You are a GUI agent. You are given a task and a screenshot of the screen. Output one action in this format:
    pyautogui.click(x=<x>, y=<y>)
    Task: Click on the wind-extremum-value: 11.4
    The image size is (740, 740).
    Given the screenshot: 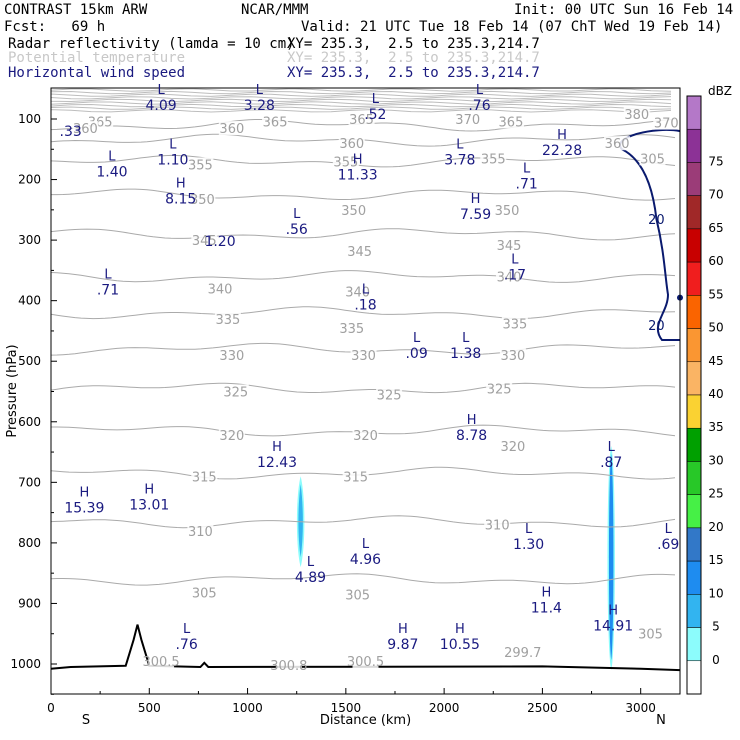 What is the action you would take?
    pyautogui.click(x=546, y=608)
    